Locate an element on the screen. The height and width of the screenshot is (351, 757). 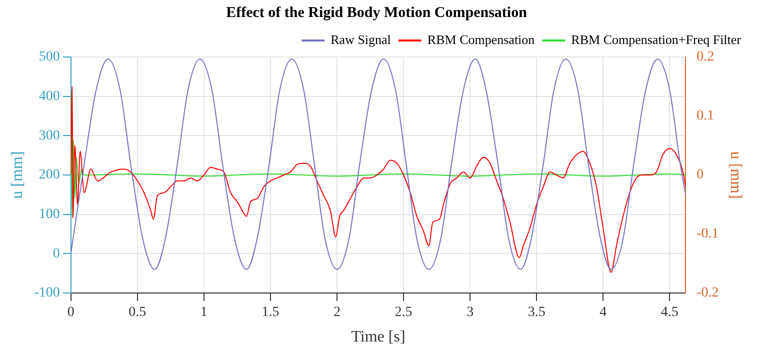
x-tick-label: 0 is located at coordinates (70, 312).